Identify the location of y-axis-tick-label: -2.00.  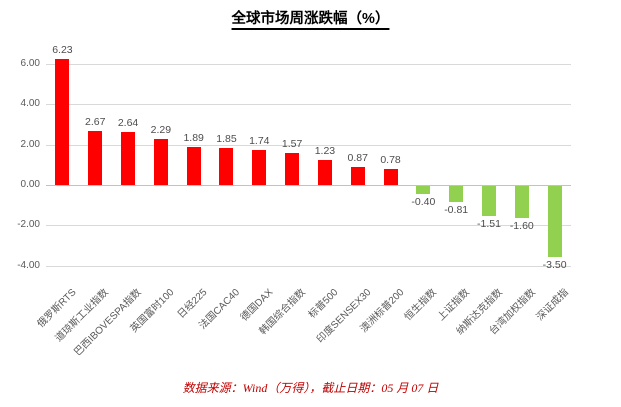
(28, 225).